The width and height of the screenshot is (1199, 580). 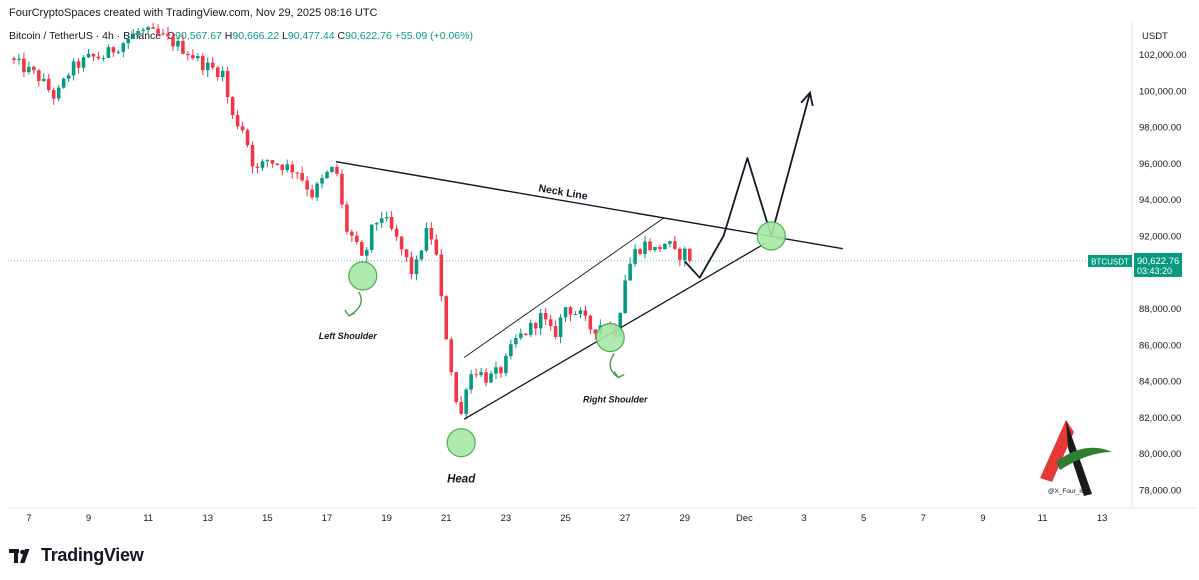 What do you see at coordinates (563, 192) in the screenshot?
I see `neckline-label: Neck Line` at bounding box center [563, 192].